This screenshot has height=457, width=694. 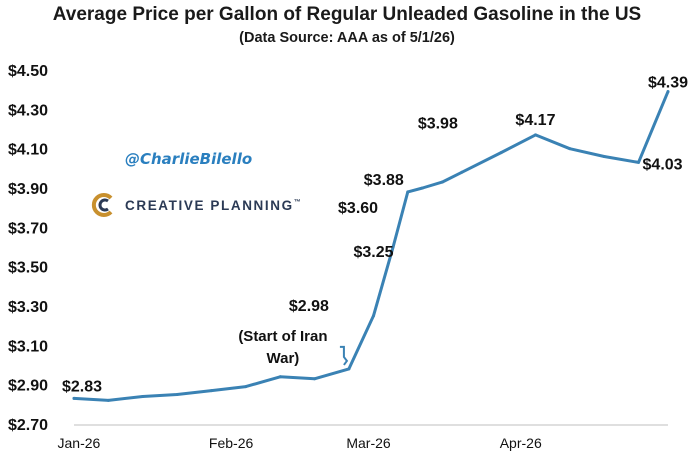 I want to click on y-tick-label: $4.30, so click(x=28, y=110).